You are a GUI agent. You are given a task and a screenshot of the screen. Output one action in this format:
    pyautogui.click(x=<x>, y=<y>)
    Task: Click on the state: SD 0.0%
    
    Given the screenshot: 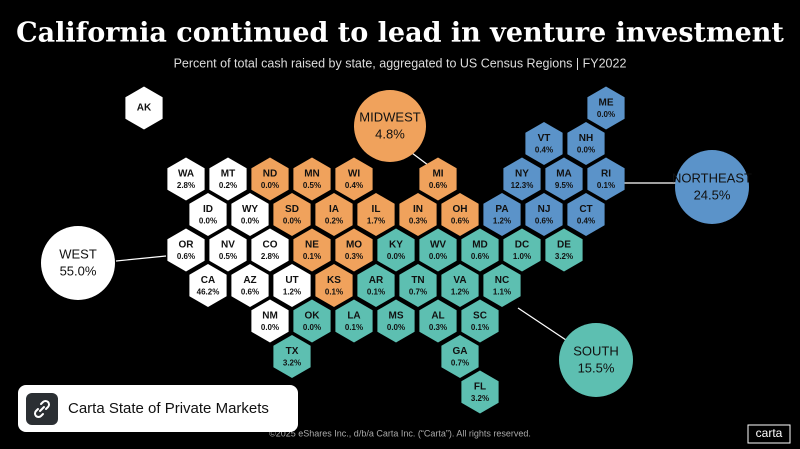 What is the action you would take?
    pyautogui.click(x=292, y=214)
    